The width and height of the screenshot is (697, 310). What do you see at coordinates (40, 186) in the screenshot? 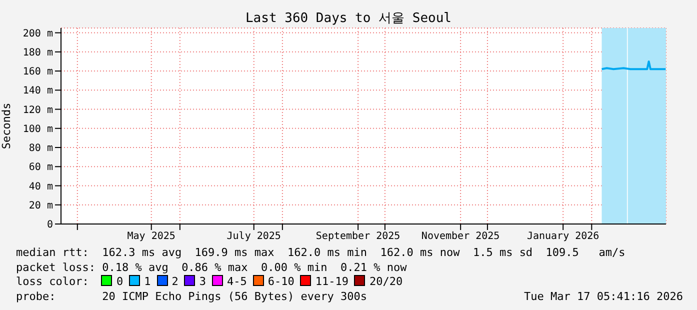
I see `y-tick-label: 40 m` at bounding box center [40, 186].